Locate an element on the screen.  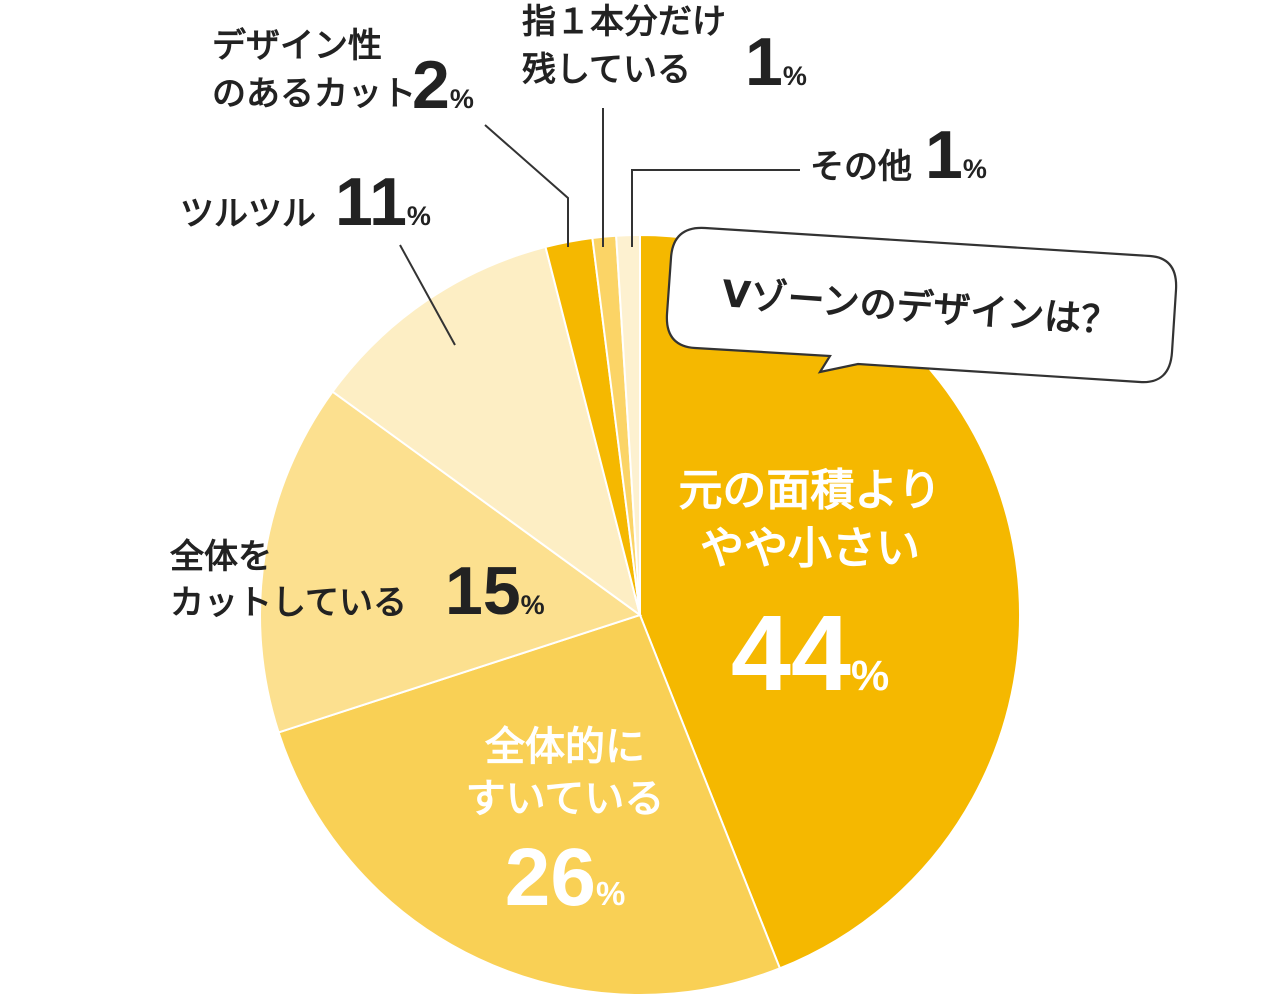
slice-value-unit-2: % is located at coordinates (533, 605).